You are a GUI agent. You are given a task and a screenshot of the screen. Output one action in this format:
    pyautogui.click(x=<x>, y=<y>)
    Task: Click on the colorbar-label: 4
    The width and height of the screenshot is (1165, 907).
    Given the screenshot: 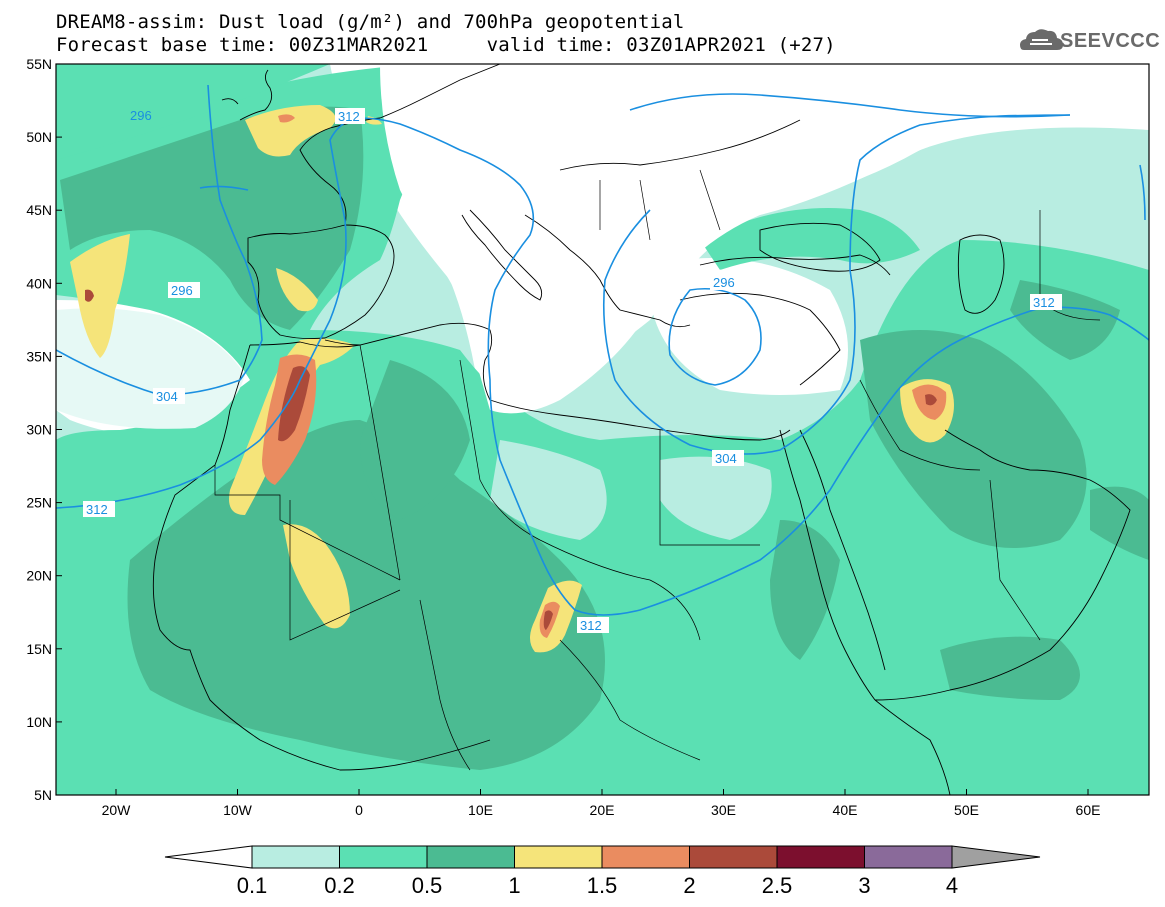 What is the action you would take?
    pyautogui.click(x=952, y=885)
    